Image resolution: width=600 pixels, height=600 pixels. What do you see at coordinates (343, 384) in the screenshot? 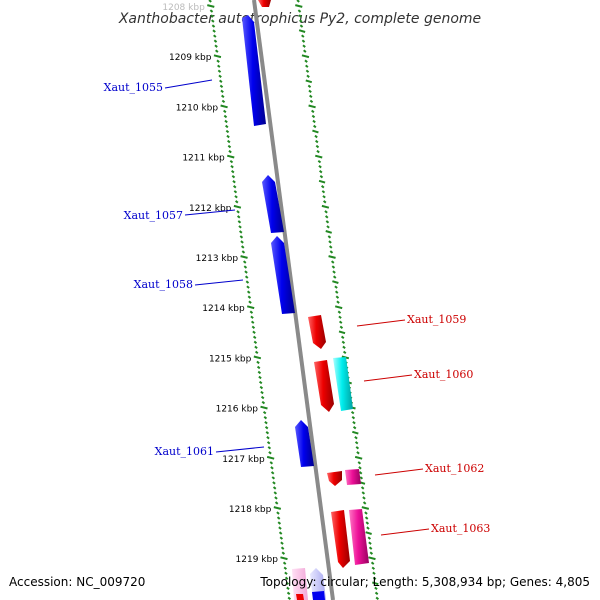
I see `gene-arrow-Xaut_1060-alt` at bounding box center [343, 384].